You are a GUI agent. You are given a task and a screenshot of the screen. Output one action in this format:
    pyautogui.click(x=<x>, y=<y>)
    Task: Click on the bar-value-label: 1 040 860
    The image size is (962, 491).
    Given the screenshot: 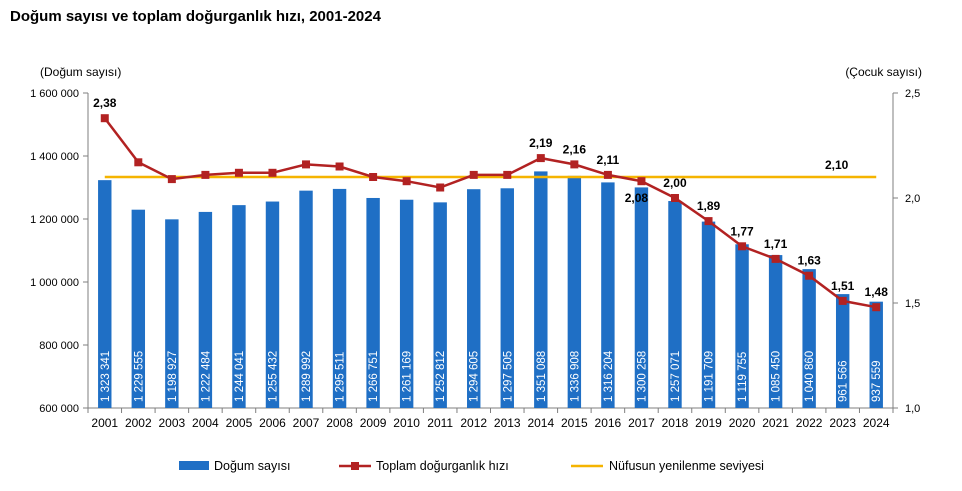 What is the action you would take?
    pyautogui.click(x=810, y=376)
    